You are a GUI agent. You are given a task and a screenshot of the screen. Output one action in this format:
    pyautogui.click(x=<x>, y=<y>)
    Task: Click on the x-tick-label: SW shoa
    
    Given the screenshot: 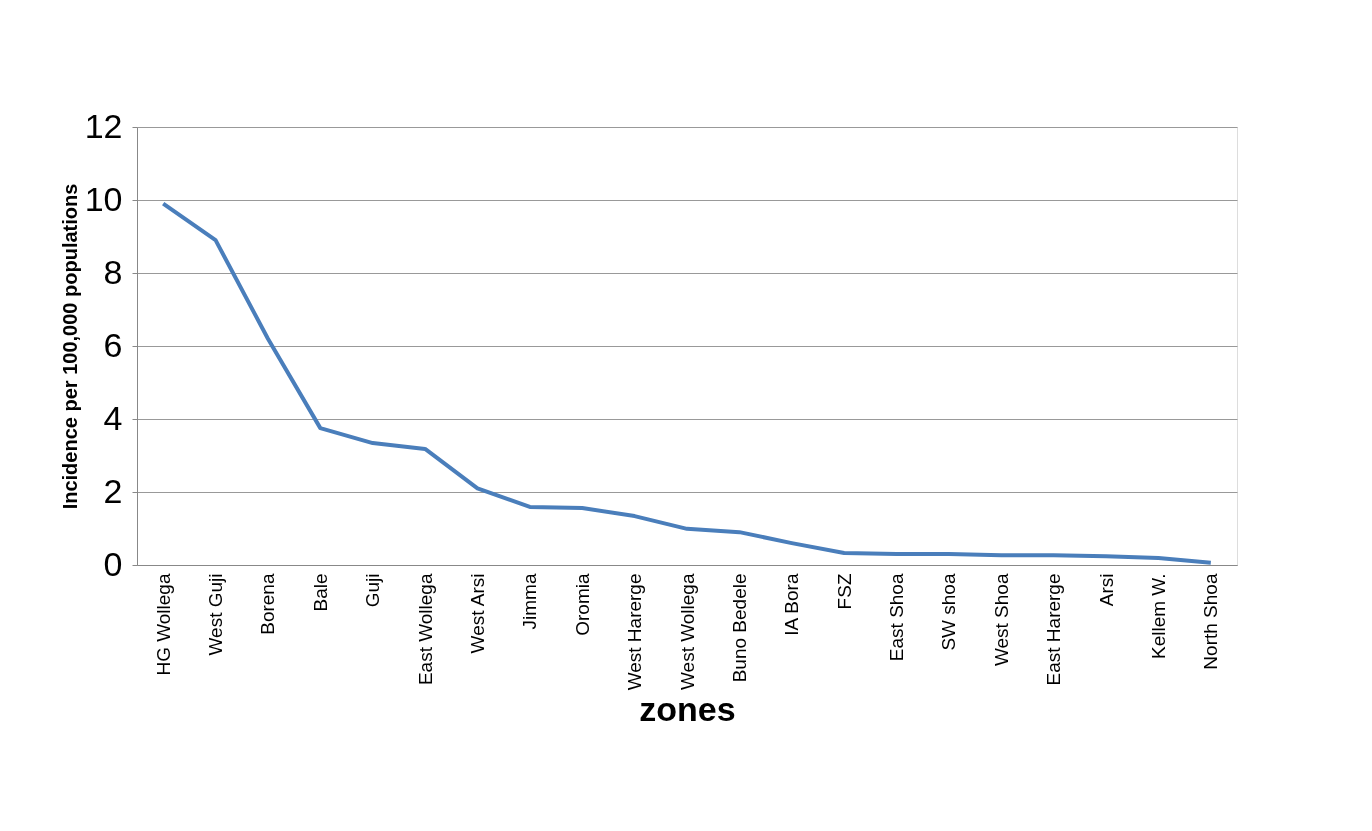 What is the action you would take?
    pyautogui.click(x=949, y=612)
    